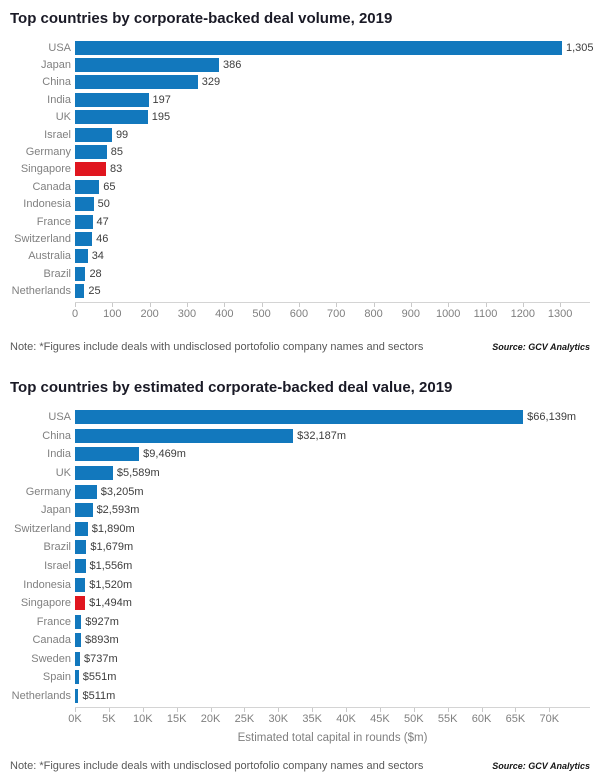  I want to click on bar-zone: $5,589m, so click(332, 472).